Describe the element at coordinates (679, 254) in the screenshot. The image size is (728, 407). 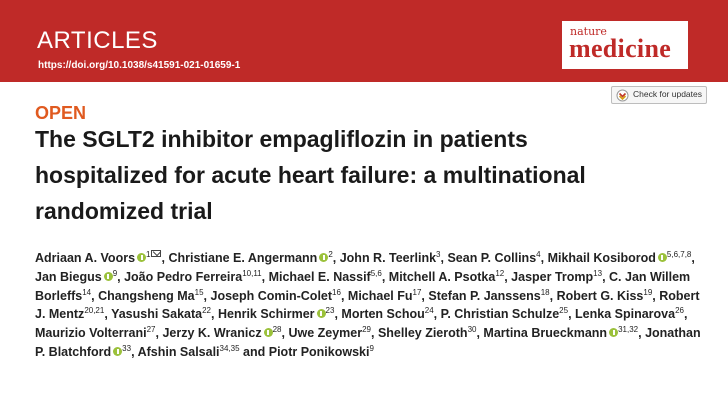
I see `affiliation-number: 5,6,7,8` at that location.